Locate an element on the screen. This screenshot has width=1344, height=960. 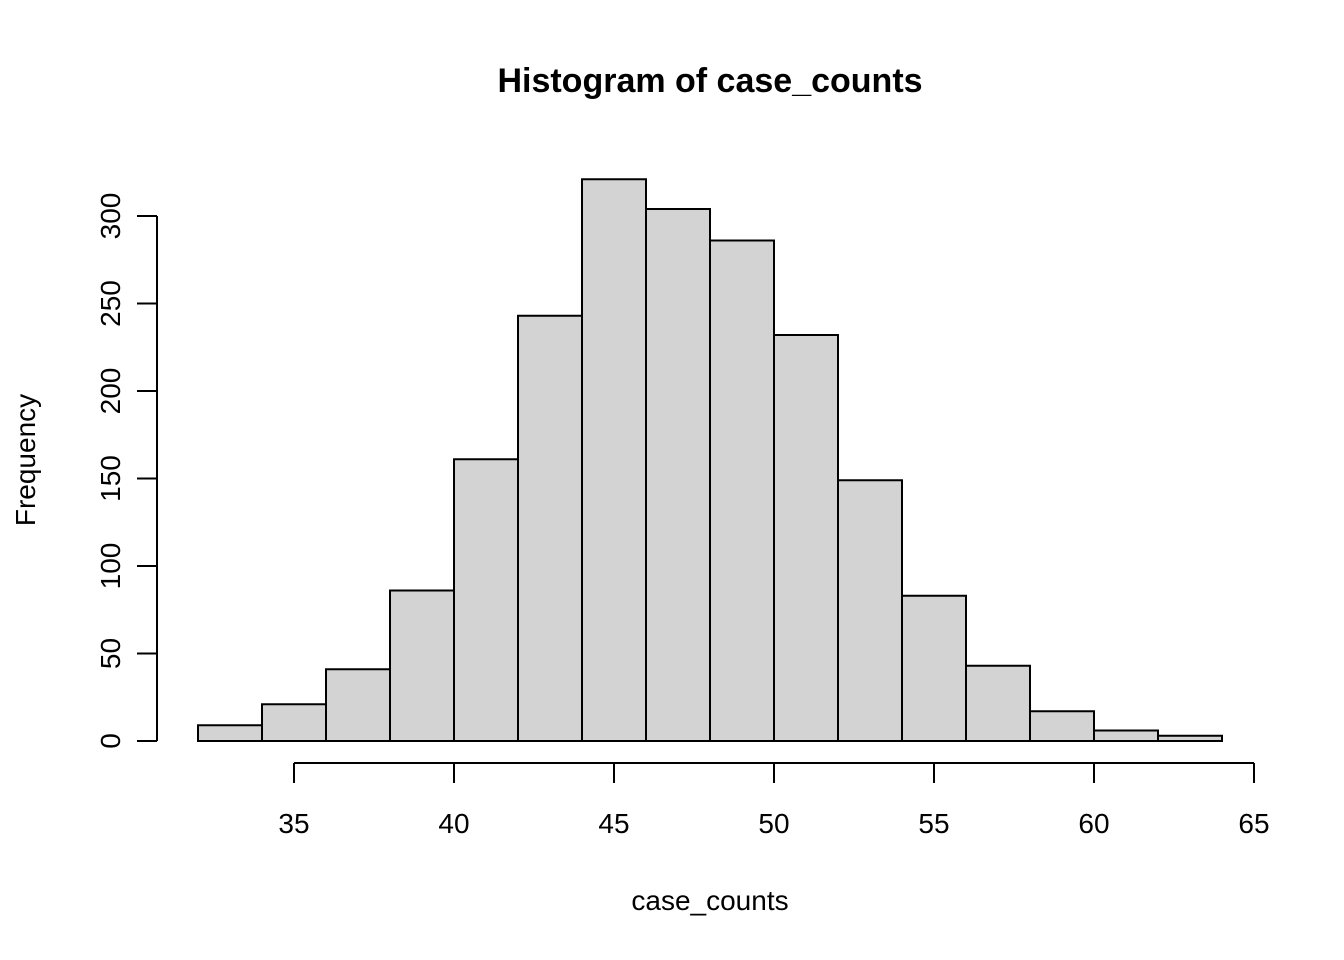
x-tick-label-6: 65 is located at coordinates (1253, 823).